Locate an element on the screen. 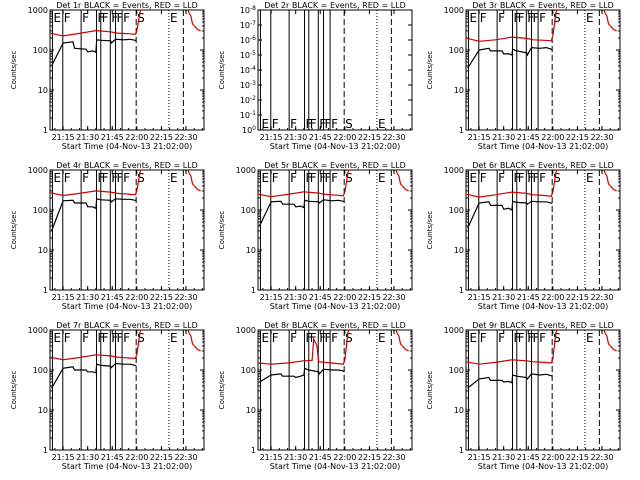  y-tick-label: 10⁻⁷ is located at coordinates (248, 25).